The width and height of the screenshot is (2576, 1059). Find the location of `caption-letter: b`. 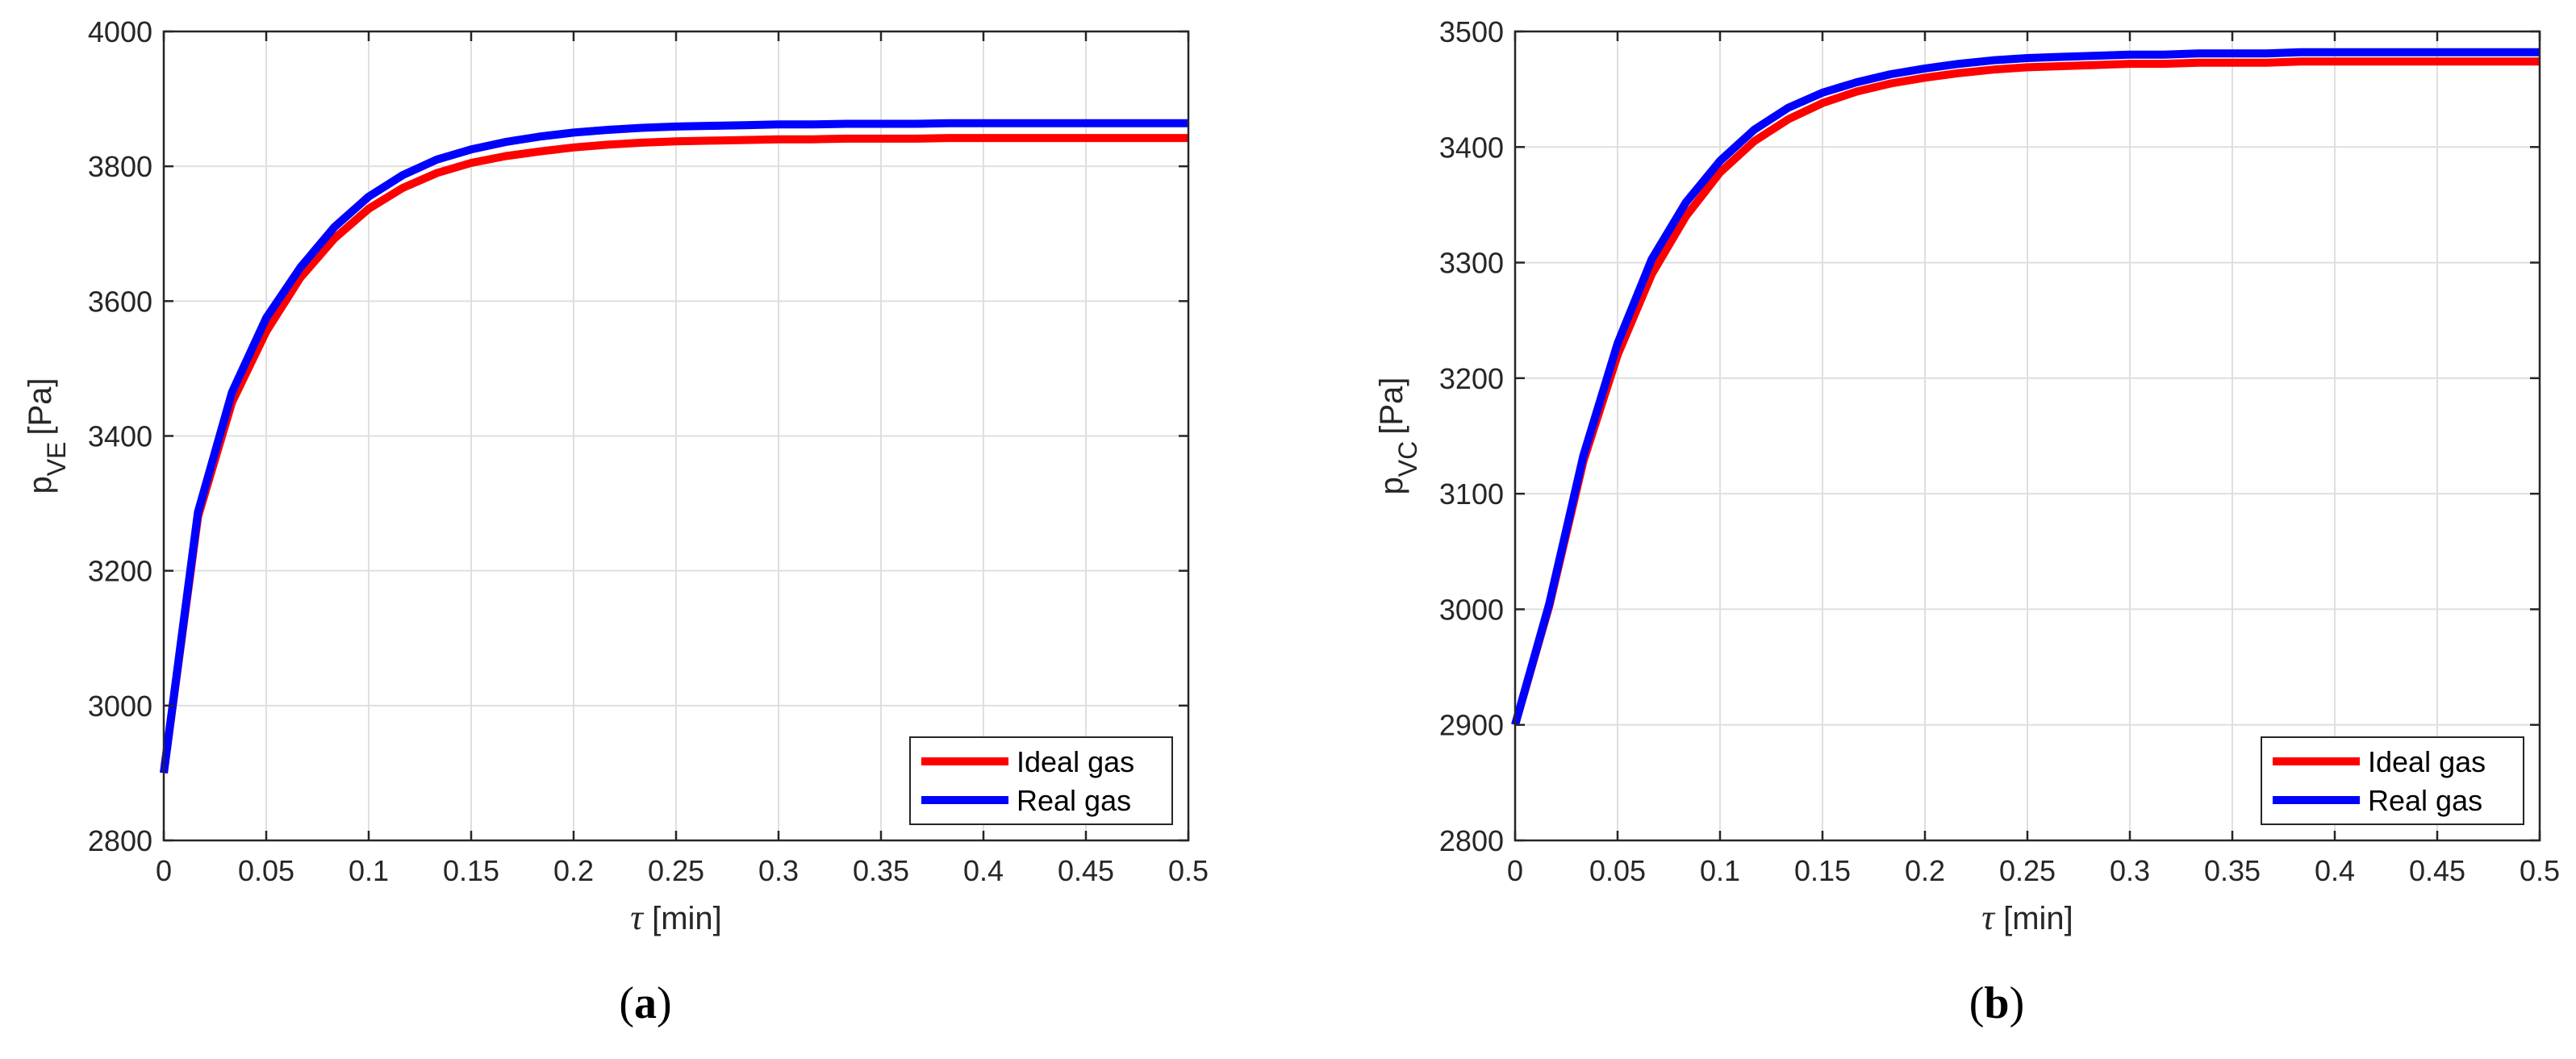

caption-letter: b is located at coordinates (1996, 1003).